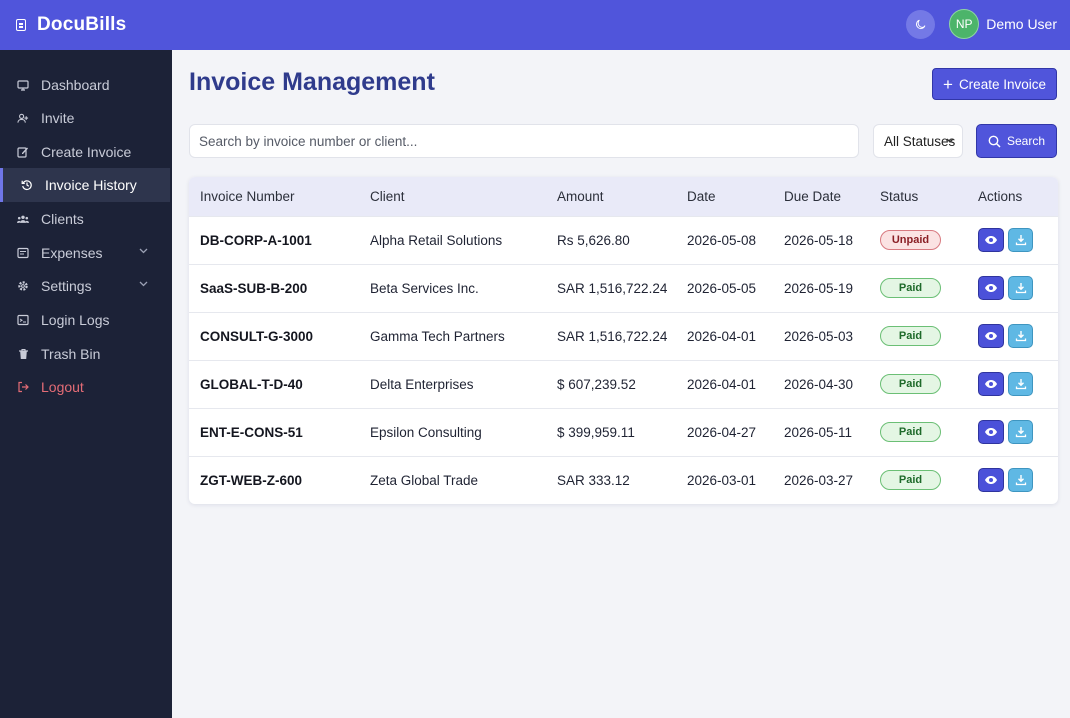 The width and height of the screenshot is (1070, 718). Describe the element at coordinates (819, 336) in the screenshot. I see `invoice-due-date: 2026-05-03` at that location.